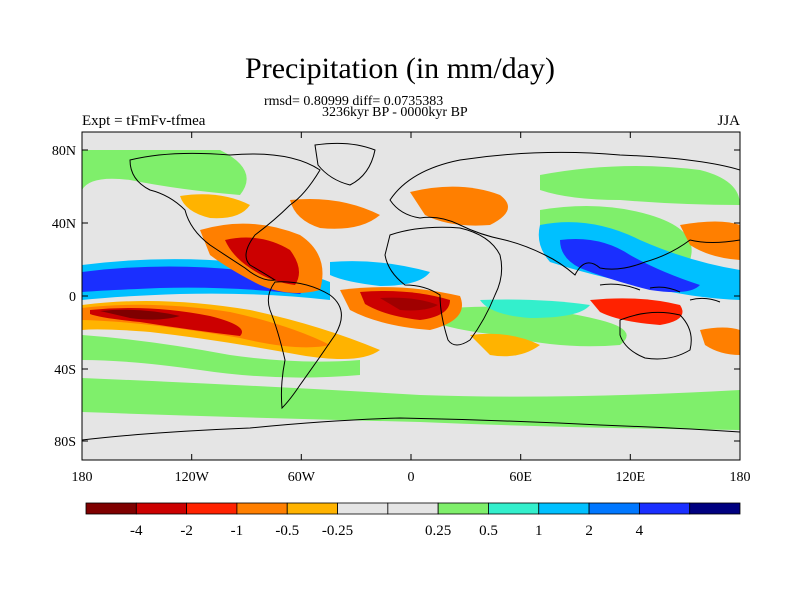  Describe the element at coordinates (192, 477) in the screenshot. I see `lon-tick-label: 120W` at that location.